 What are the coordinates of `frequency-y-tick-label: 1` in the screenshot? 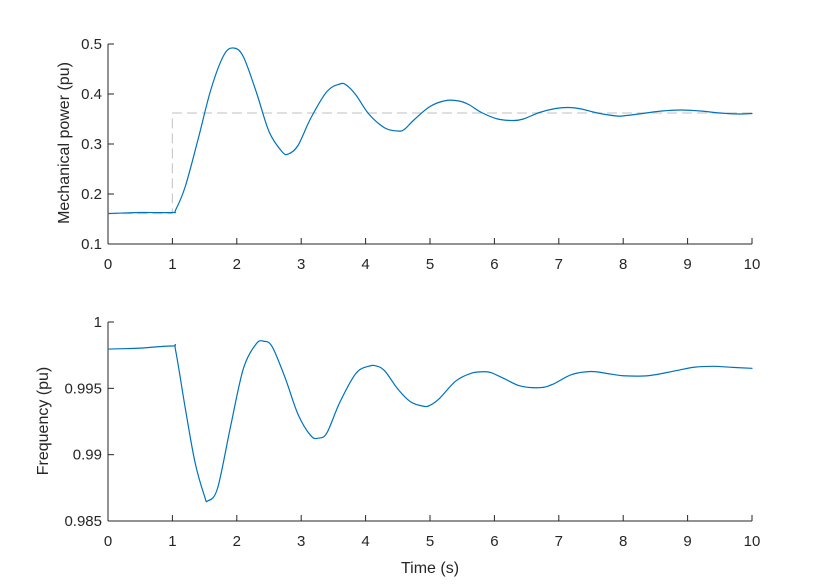 It's located at (98, 322).